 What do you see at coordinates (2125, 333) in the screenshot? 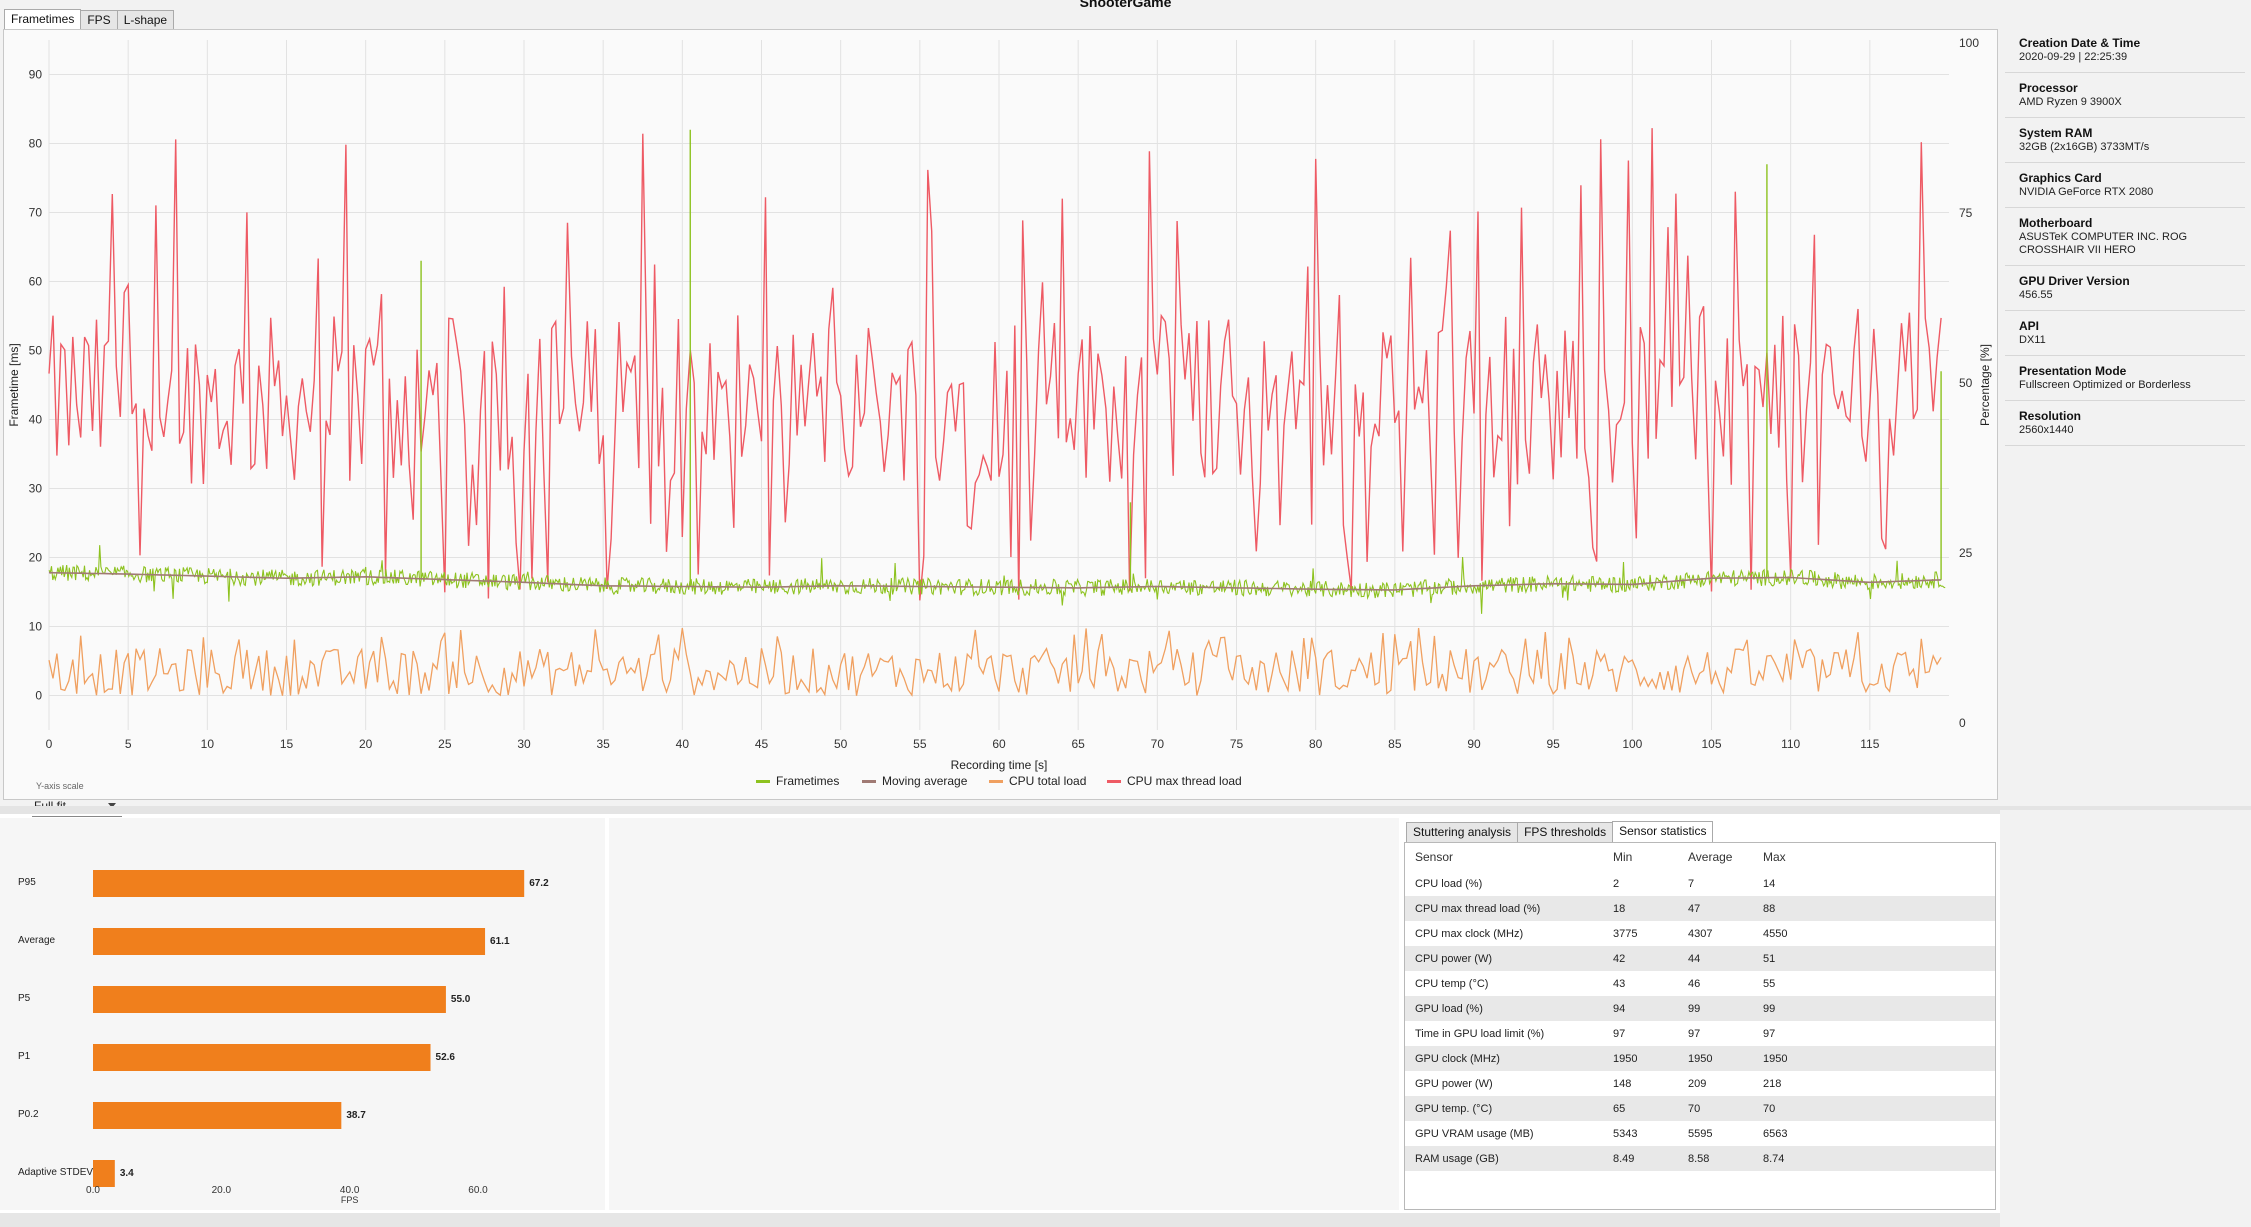
I see `info-item: API DX11` at bounding box center [2125, 333].